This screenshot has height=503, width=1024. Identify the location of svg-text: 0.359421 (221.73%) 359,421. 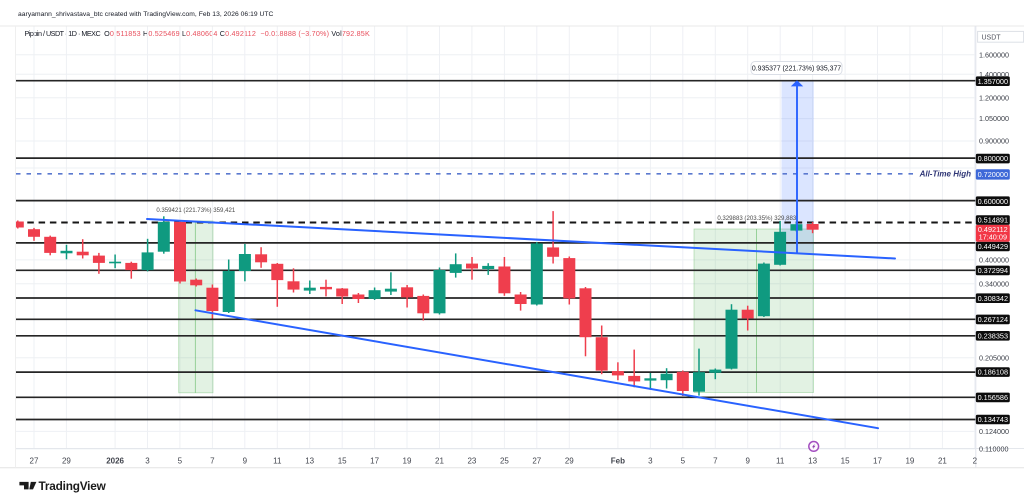
(196, 210).